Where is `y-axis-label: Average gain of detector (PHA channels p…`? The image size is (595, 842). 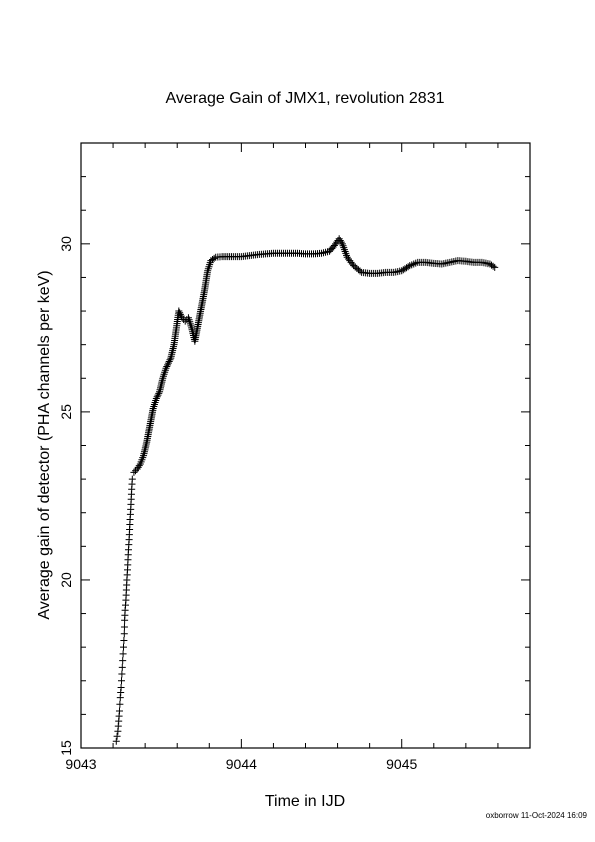
y-axis-label: Average gain of detector (PHA channels p… is located at coordinates (44, 444).